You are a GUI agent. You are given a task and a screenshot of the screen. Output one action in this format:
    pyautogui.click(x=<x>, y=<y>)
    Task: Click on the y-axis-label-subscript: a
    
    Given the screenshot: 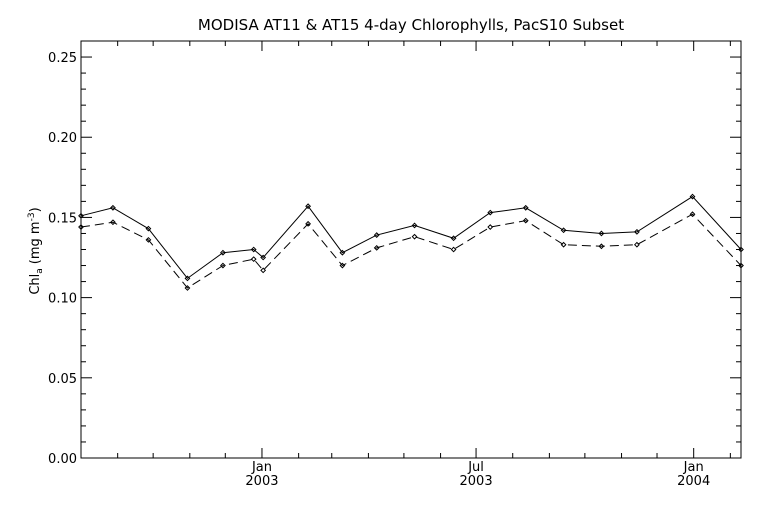 What is the action you would take?
    pyautogui.click(x=40, y=271)
    